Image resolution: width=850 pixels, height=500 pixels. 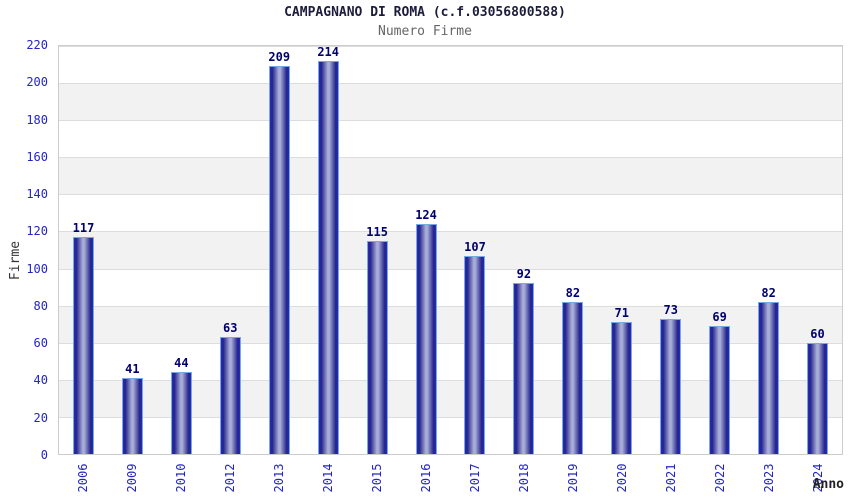 What do you see at coordinates (181, 413) in the screenshot?
I see `bar-2010` at bounding box center [181, 413].